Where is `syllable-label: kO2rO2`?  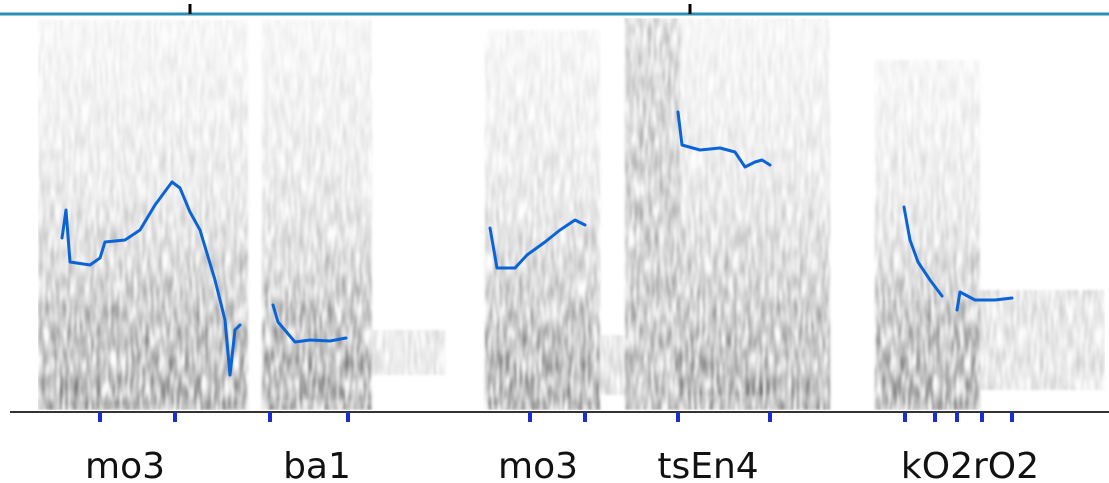
syllable-label: kO2rO2 is located at coordinates (970, 464).